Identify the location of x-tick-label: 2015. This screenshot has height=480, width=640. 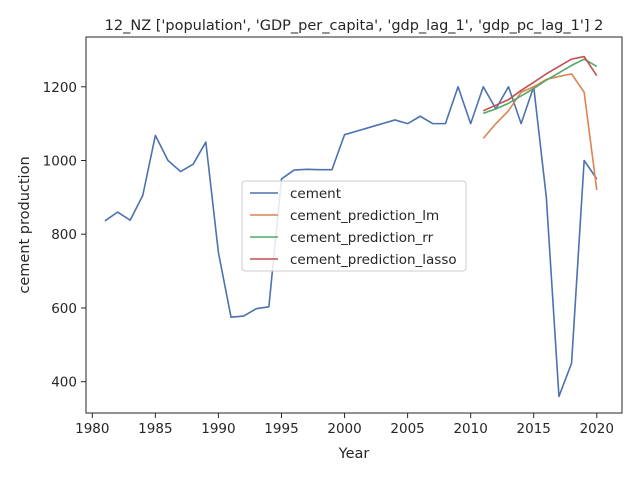
(534, 429).